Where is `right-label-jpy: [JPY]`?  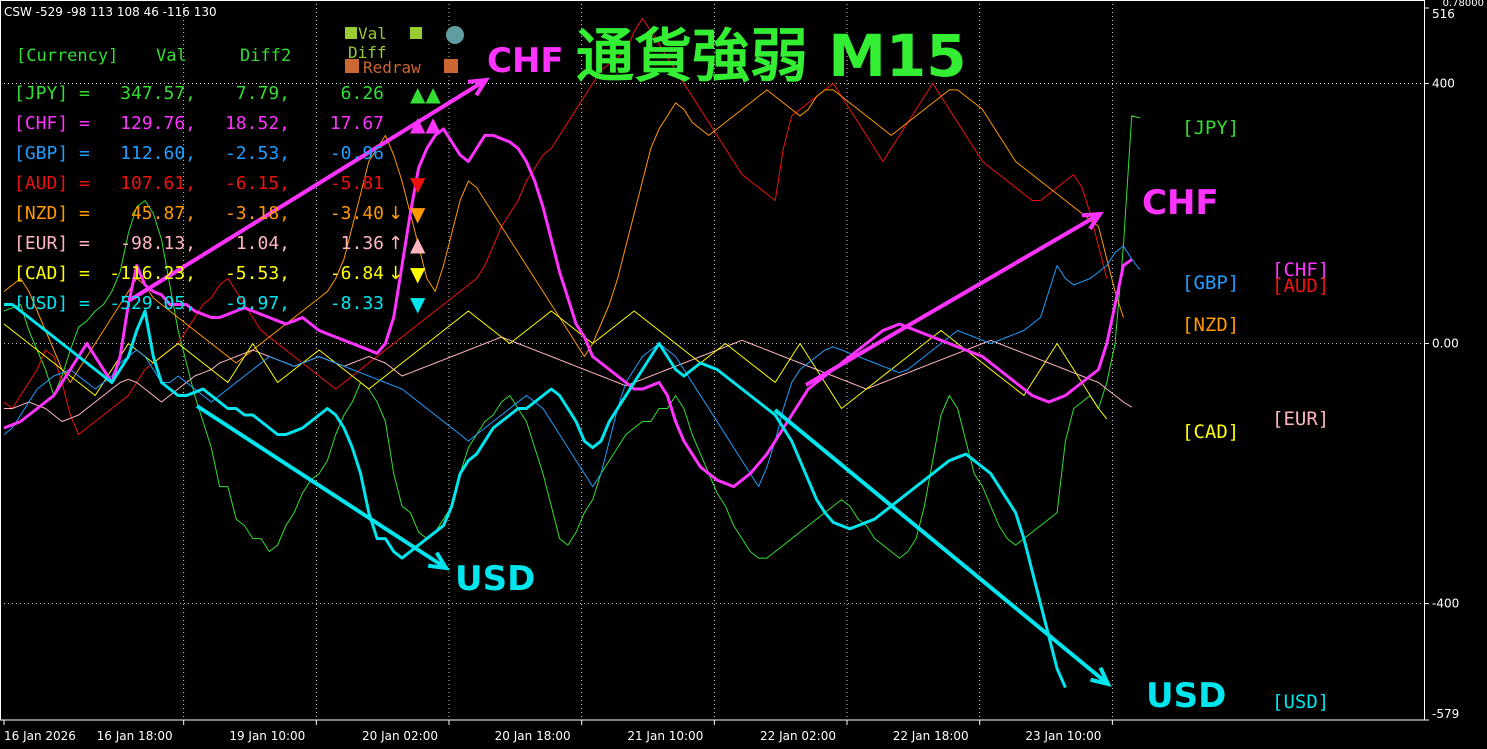 right-label-jpy: [JPY] is located at coordinates (1210, 128).